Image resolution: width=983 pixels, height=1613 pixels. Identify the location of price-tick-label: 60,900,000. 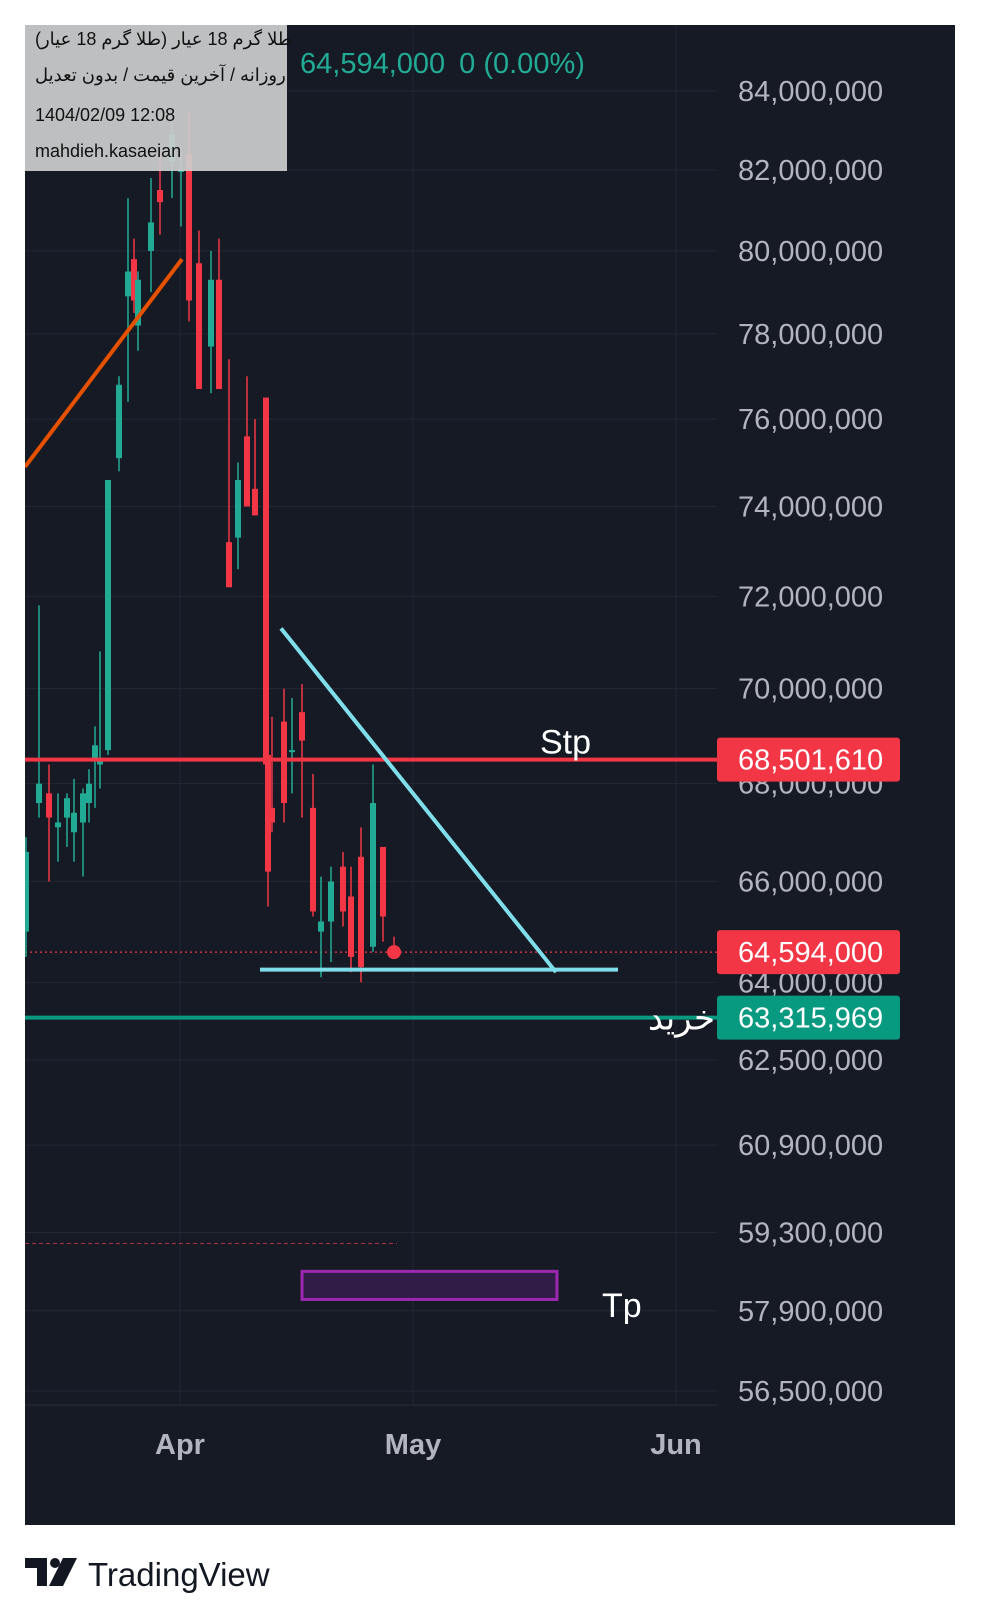
(810, 1146).